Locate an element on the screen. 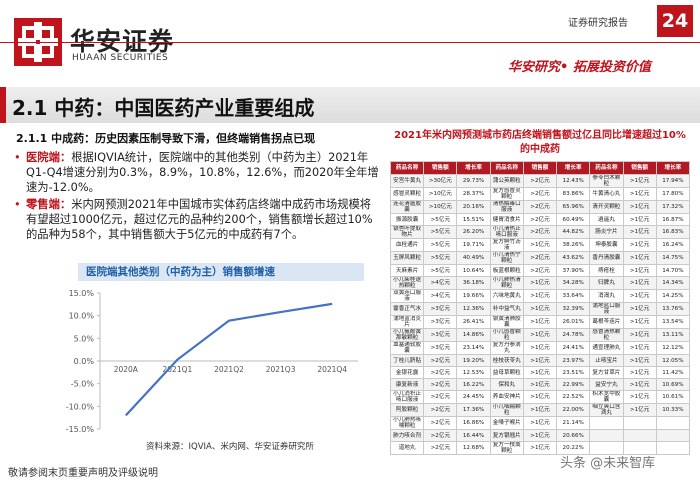 The height and width of the screenshot is (485, 700). source: 资料来源：IQVIA、米内网、华安证券研究所 is located at coordinates (230, 447).